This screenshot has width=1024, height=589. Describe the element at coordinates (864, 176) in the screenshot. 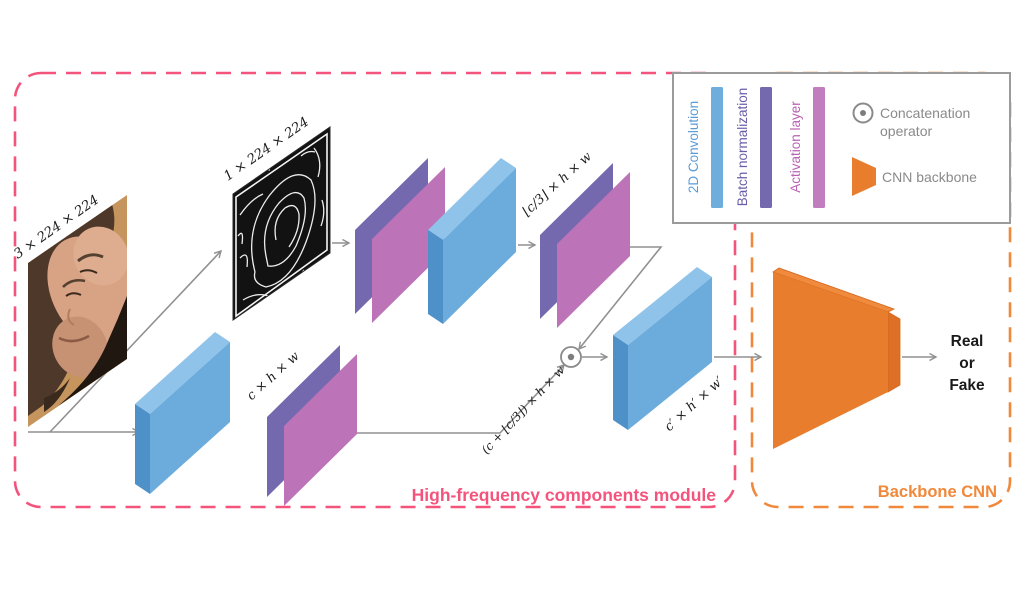

I see `legend-backbone-icon` at that location.